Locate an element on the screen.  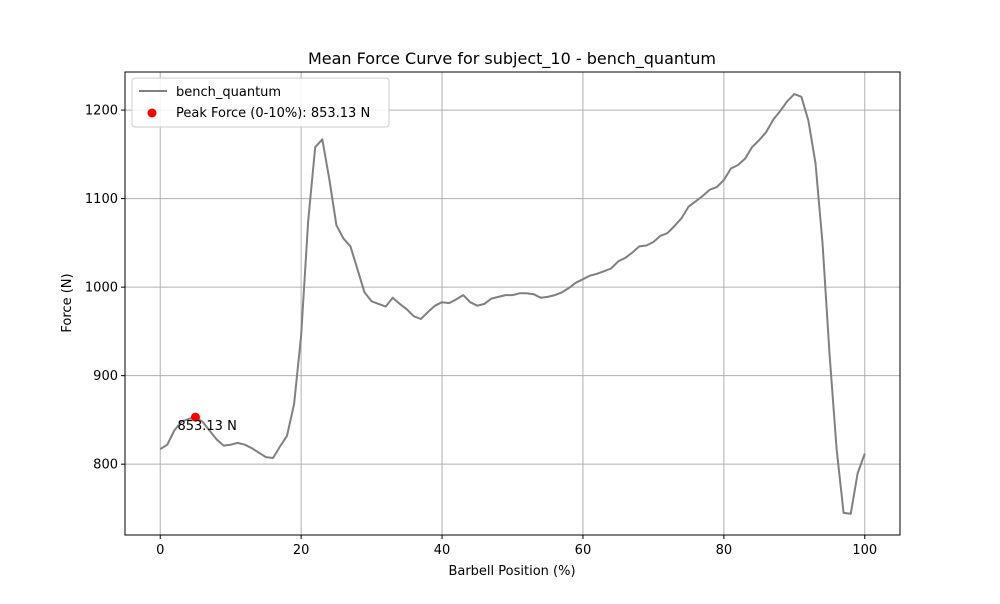
y-tick-label: 1200 is located at coordinates (101, 111).